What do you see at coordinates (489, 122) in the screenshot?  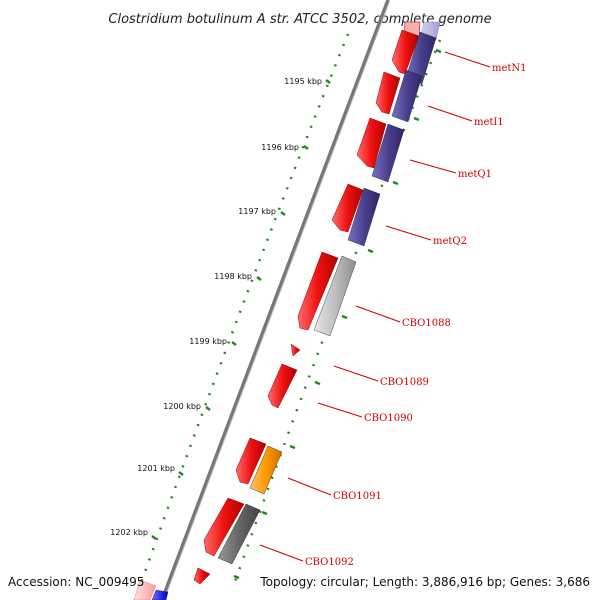 I see `gene-label-metI1: metI1` at bounding box center [489, 122].